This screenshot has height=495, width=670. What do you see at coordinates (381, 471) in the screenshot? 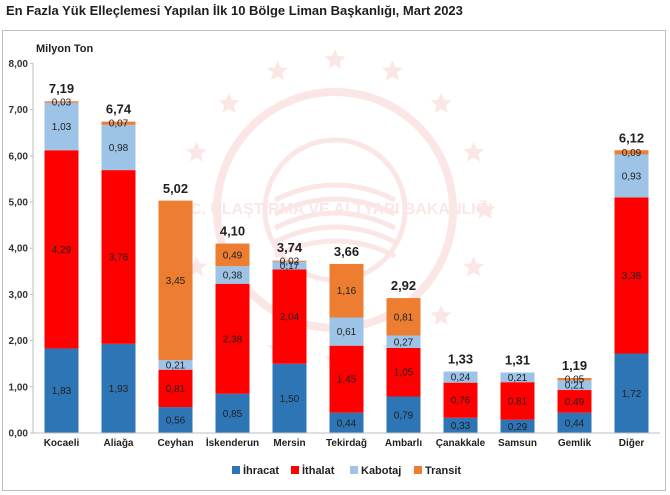
I see `legend-label: Kabotaj` at bounding box center [381, 471].